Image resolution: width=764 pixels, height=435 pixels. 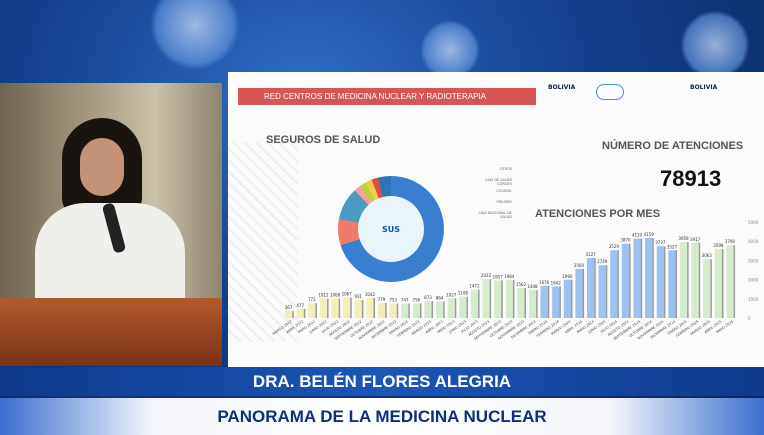 I want to click on data-label: 931, so click(x=358, y=296).